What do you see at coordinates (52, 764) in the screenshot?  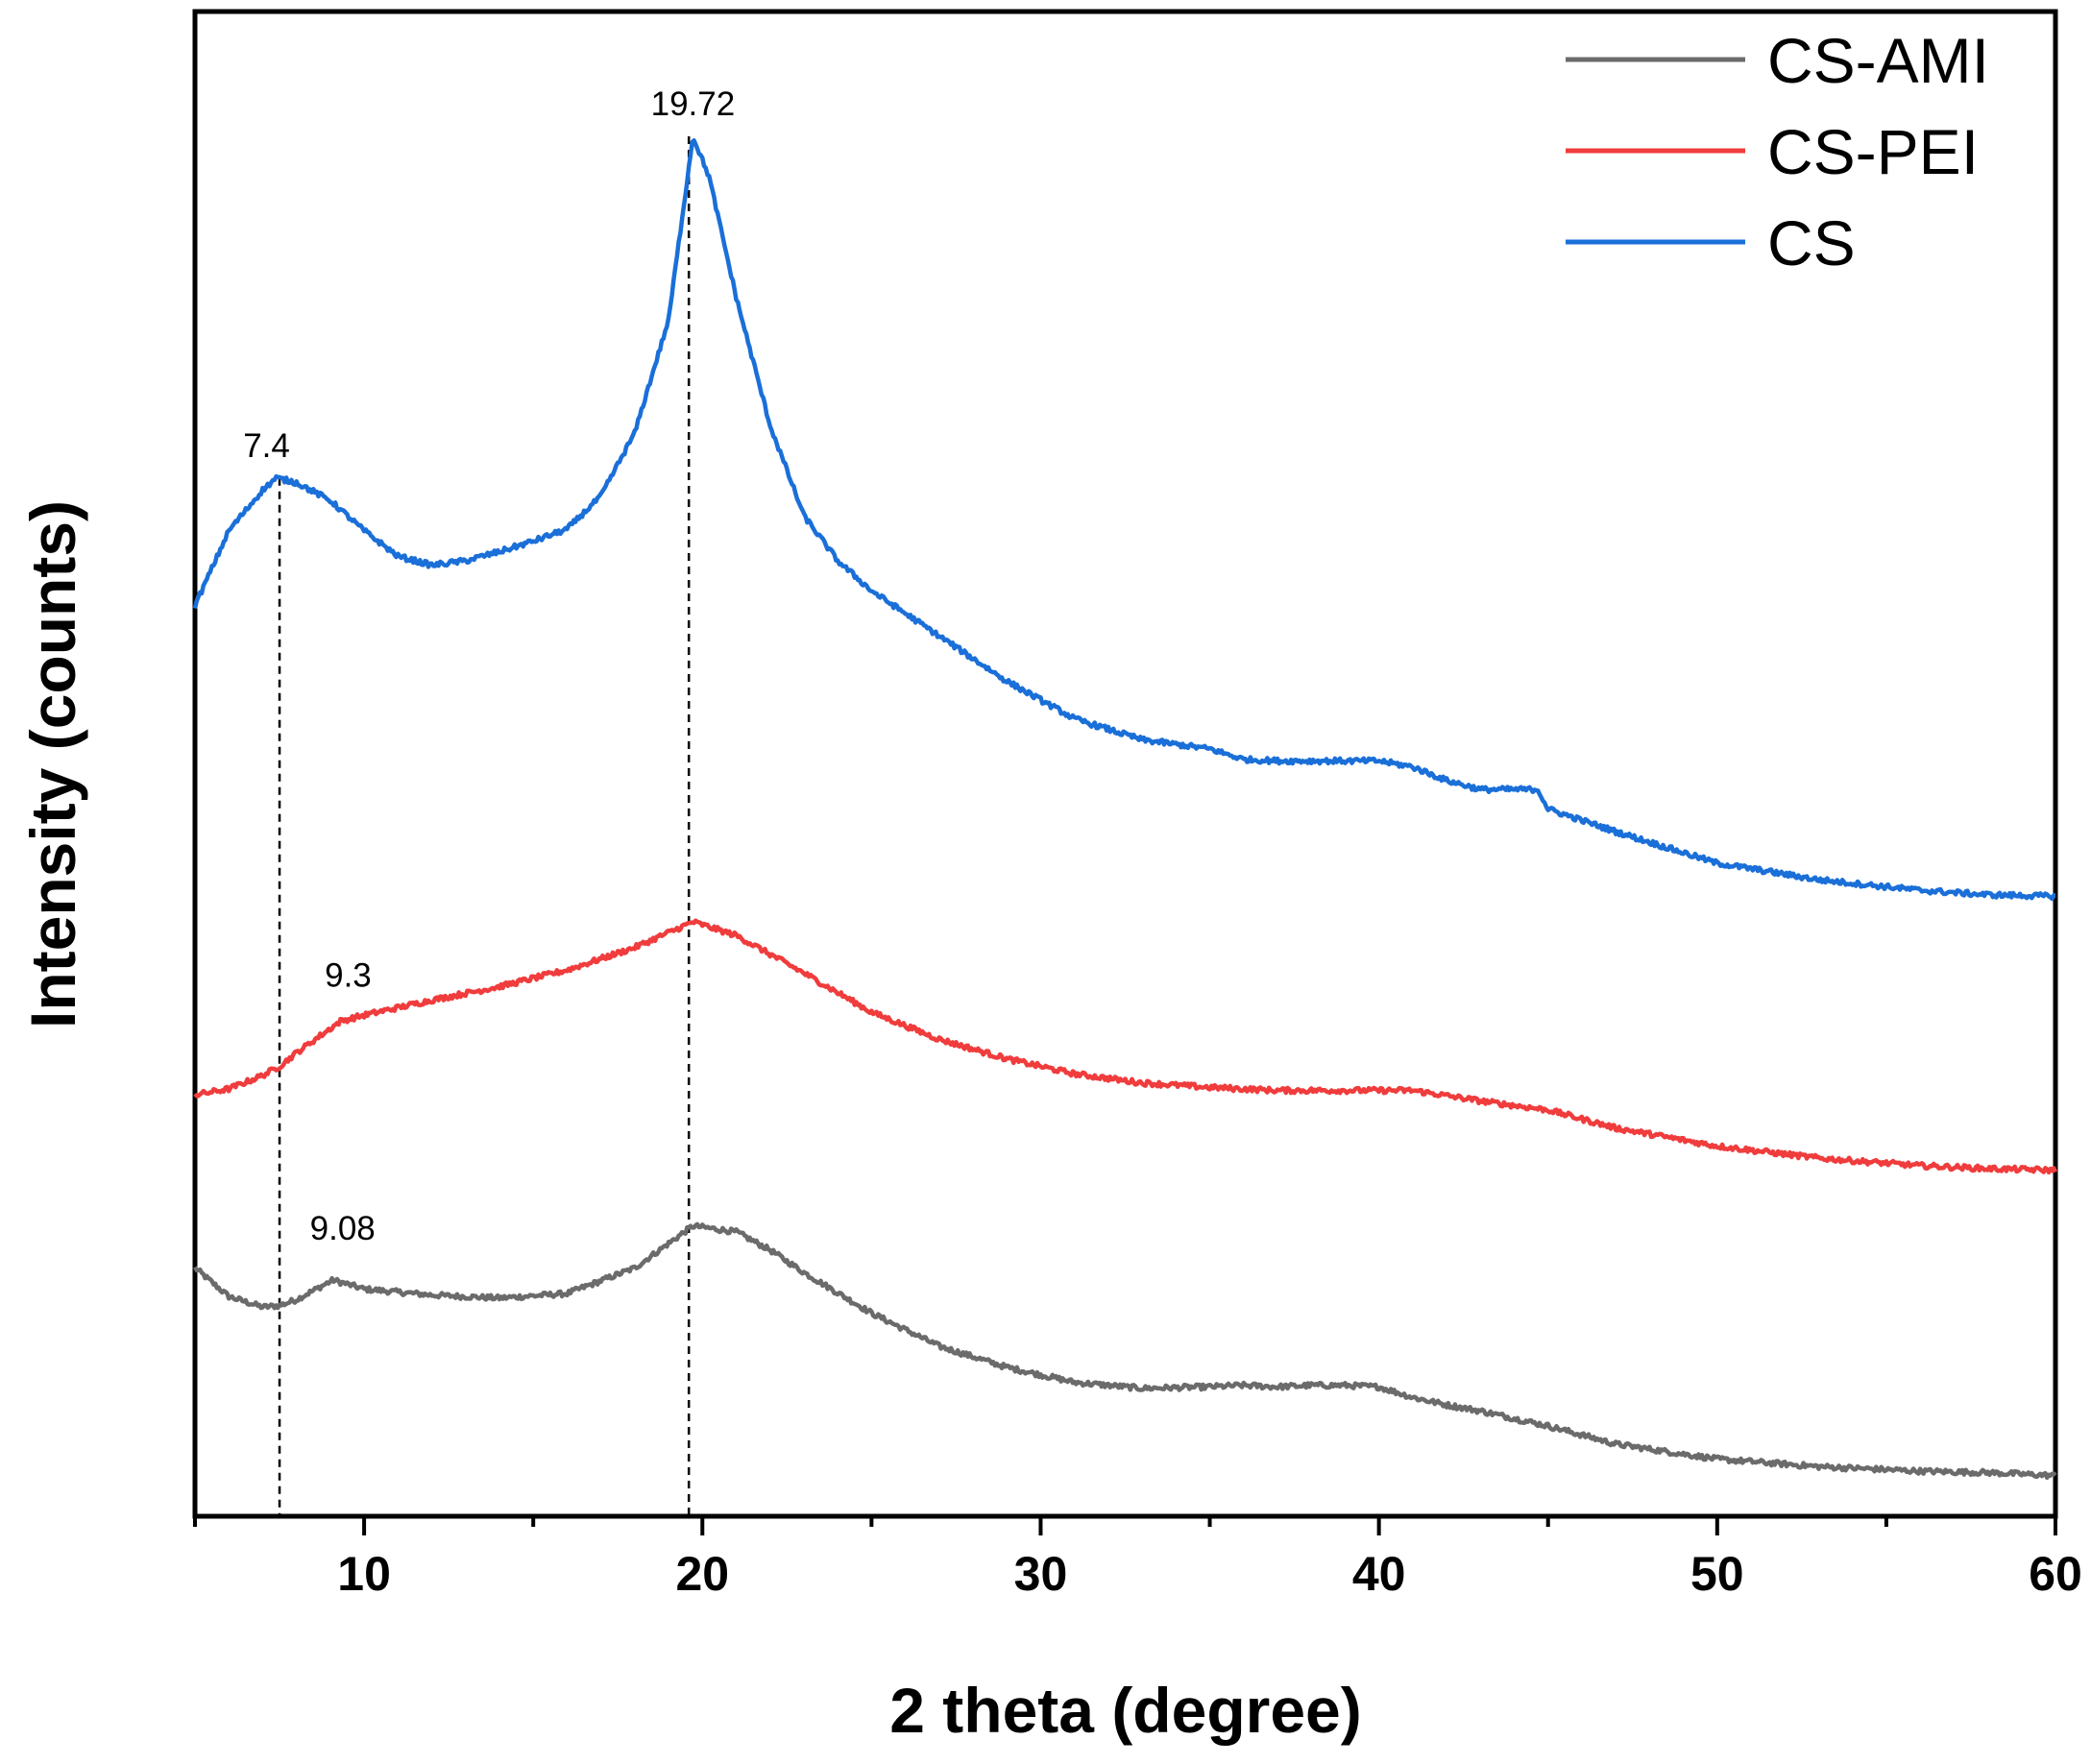 I see `y-axis-title: Intensity (counts)` at bounding box center [52, 764].